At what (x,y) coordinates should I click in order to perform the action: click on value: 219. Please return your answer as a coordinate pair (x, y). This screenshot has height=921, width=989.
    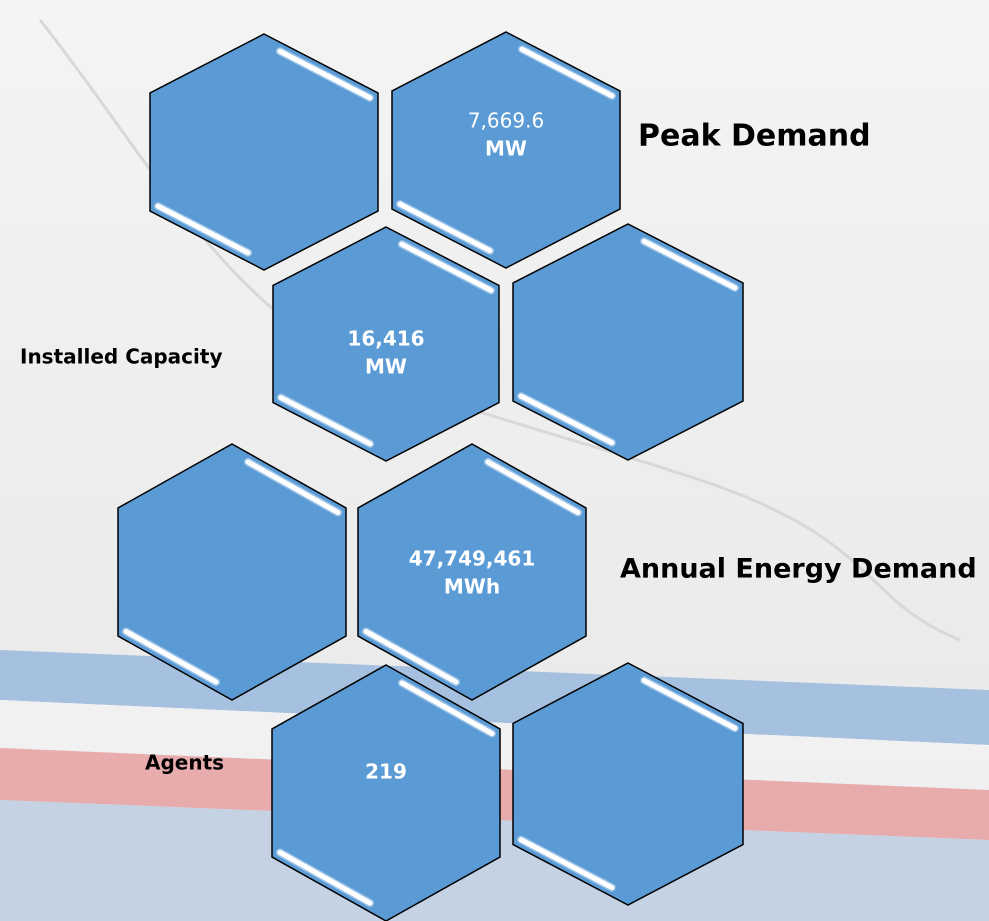
    Looking at the image, I should click on (386, 772).